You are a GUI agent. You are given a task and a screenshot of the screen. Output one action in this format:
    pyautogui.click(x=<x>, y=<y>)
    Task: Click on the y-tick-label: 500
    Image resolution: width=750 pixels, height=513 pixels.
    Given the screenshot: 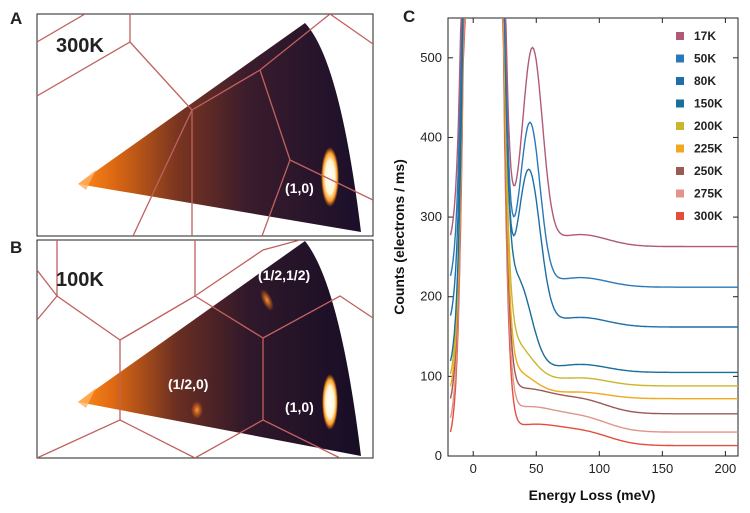 What is the action you would take?
    pyautogui.click(x=431, y=57)
    